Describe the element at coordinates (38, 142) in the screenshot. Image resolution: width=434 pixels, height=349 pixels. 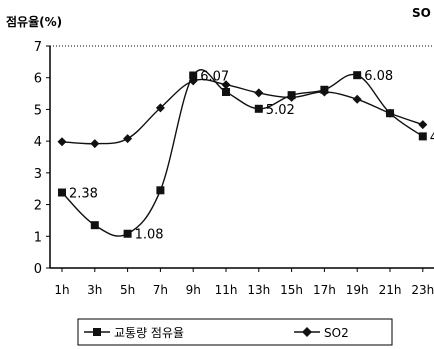
I see `y-tick-label: 4` at that location.